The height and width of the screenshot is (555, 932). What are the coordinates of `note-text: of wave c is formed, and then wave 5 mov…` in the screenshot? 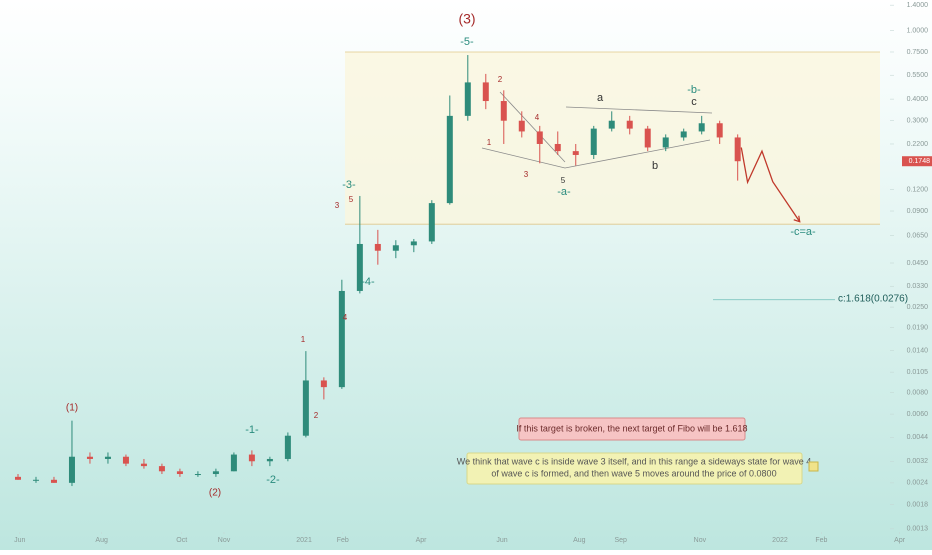 It's located at (633, 473).